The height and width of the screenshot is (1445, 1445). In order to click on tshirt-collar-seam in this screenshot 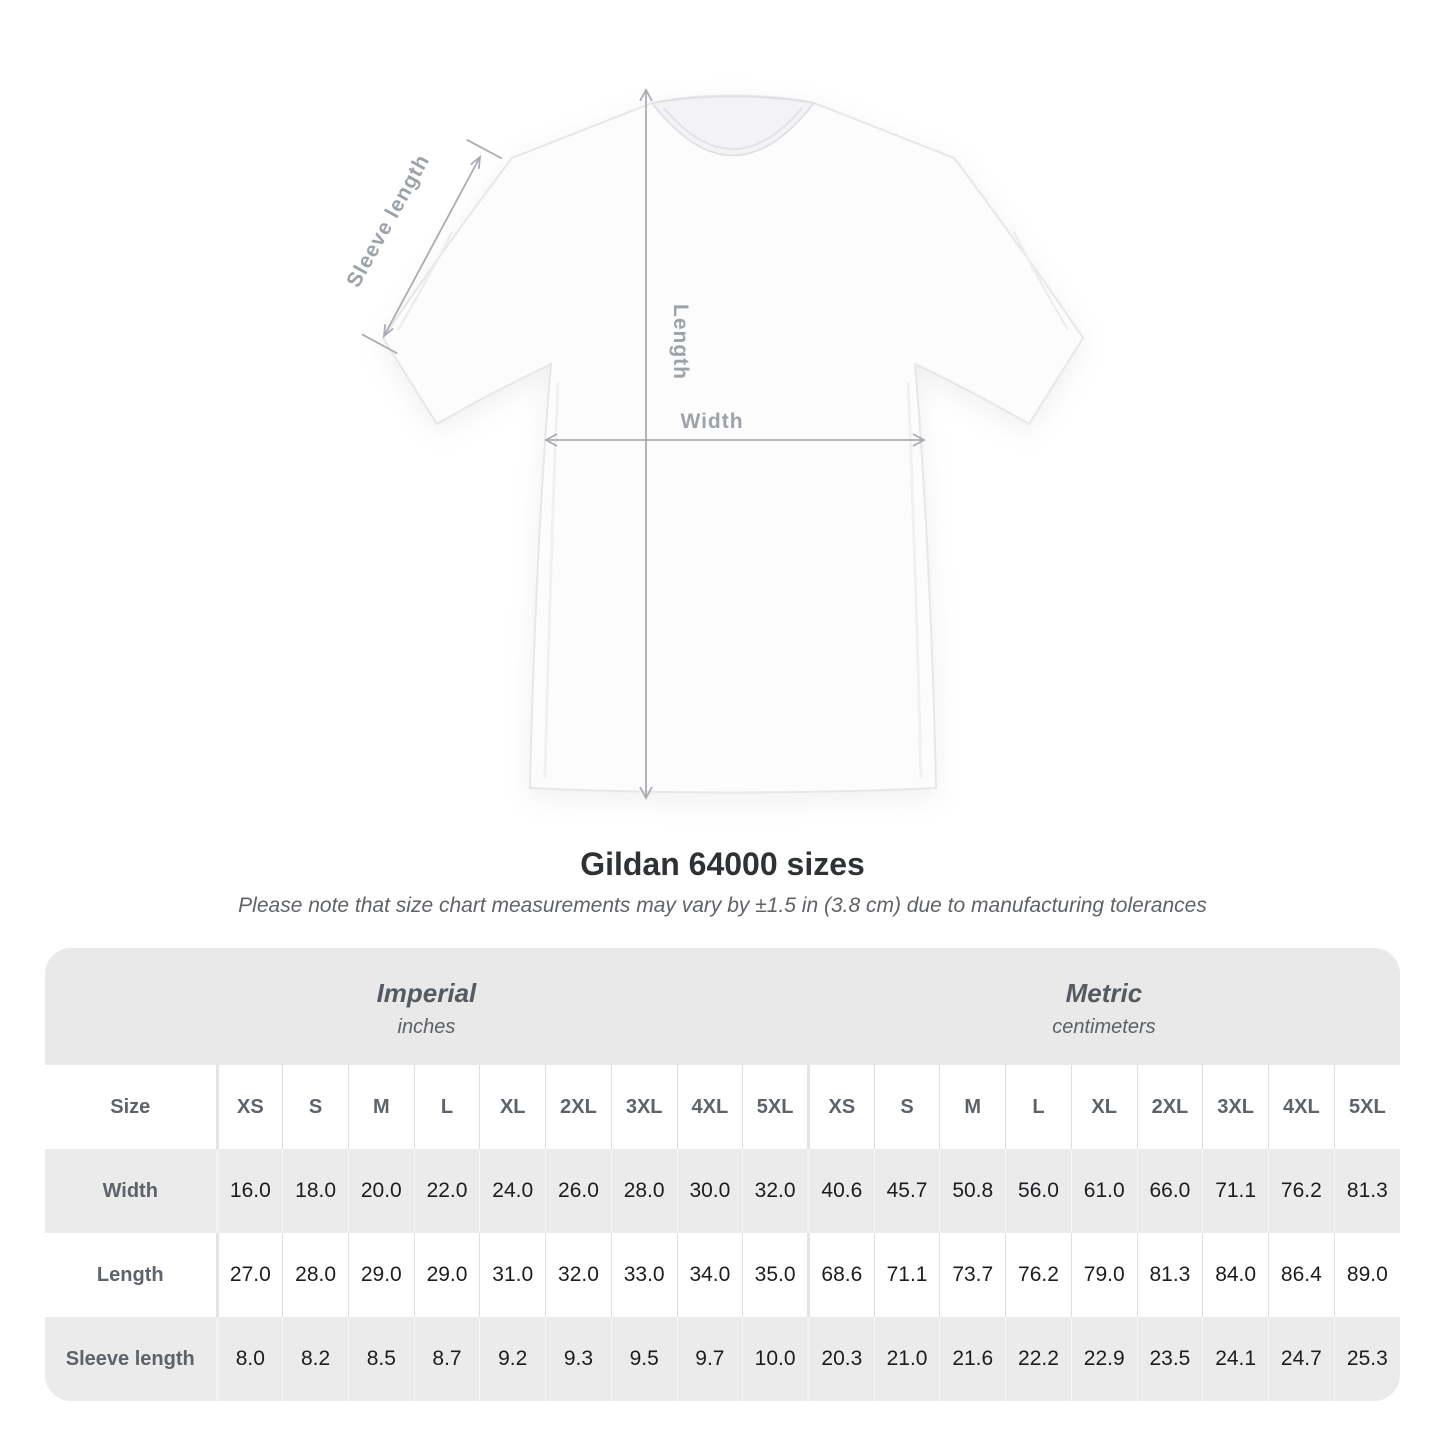, I will do `click(733, 128)`.